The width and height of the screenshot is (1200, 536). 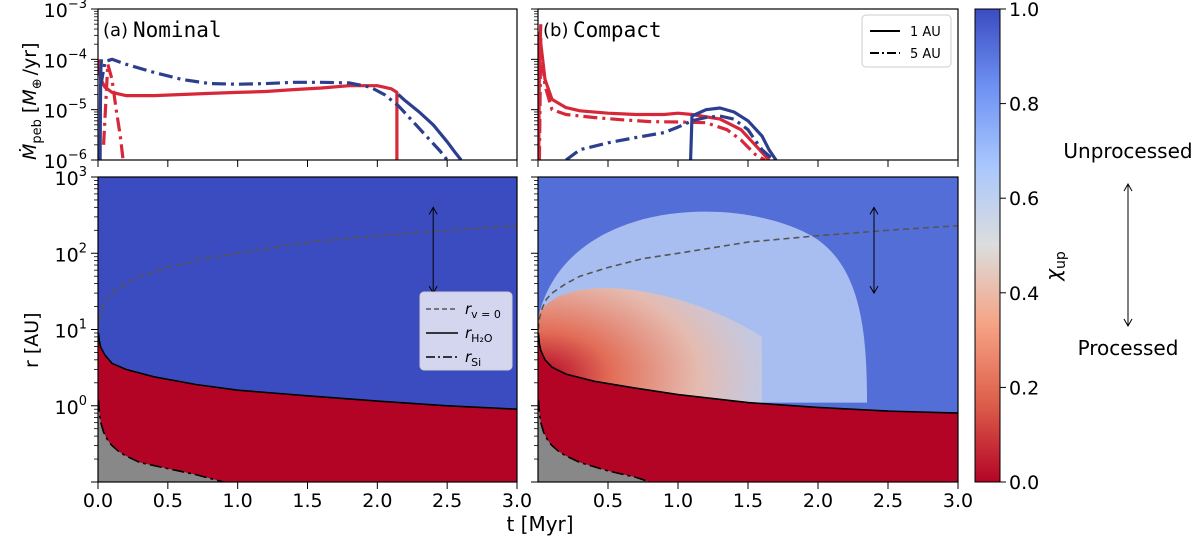 I want to click on panel-b-label: (b), so click(x=555, y=30).